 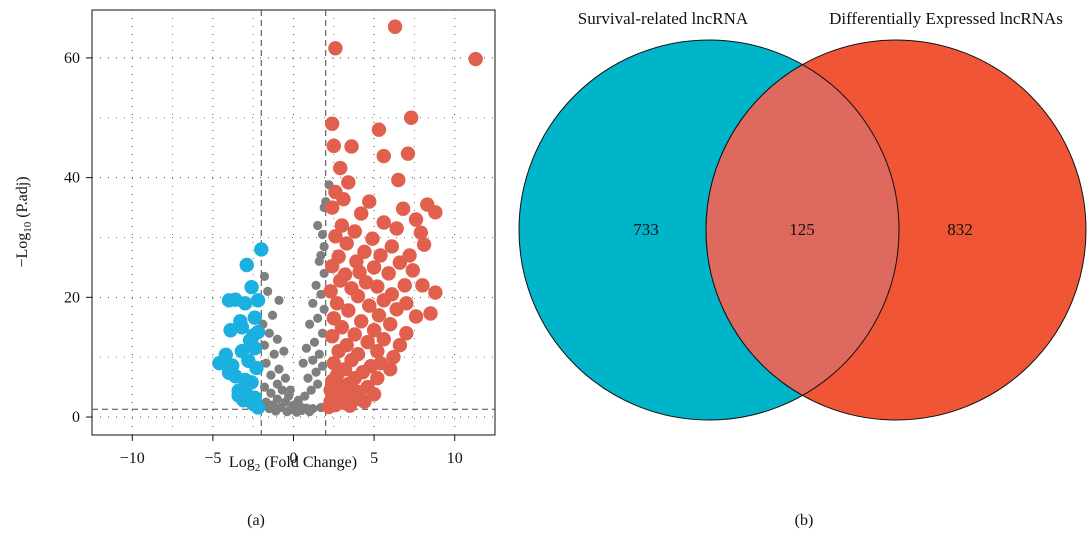 What do you see at coordinates (212, 458) in the screenshot?
I see `x-tick-label-1: −5` at bounding box center [212, 458].